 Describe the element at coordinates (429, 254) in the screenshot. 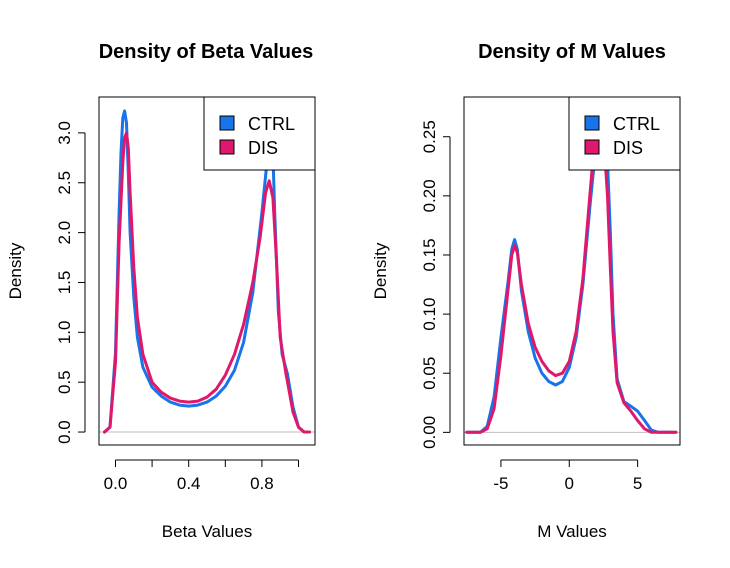

I see `y-tick-label: 0.15` at that location.